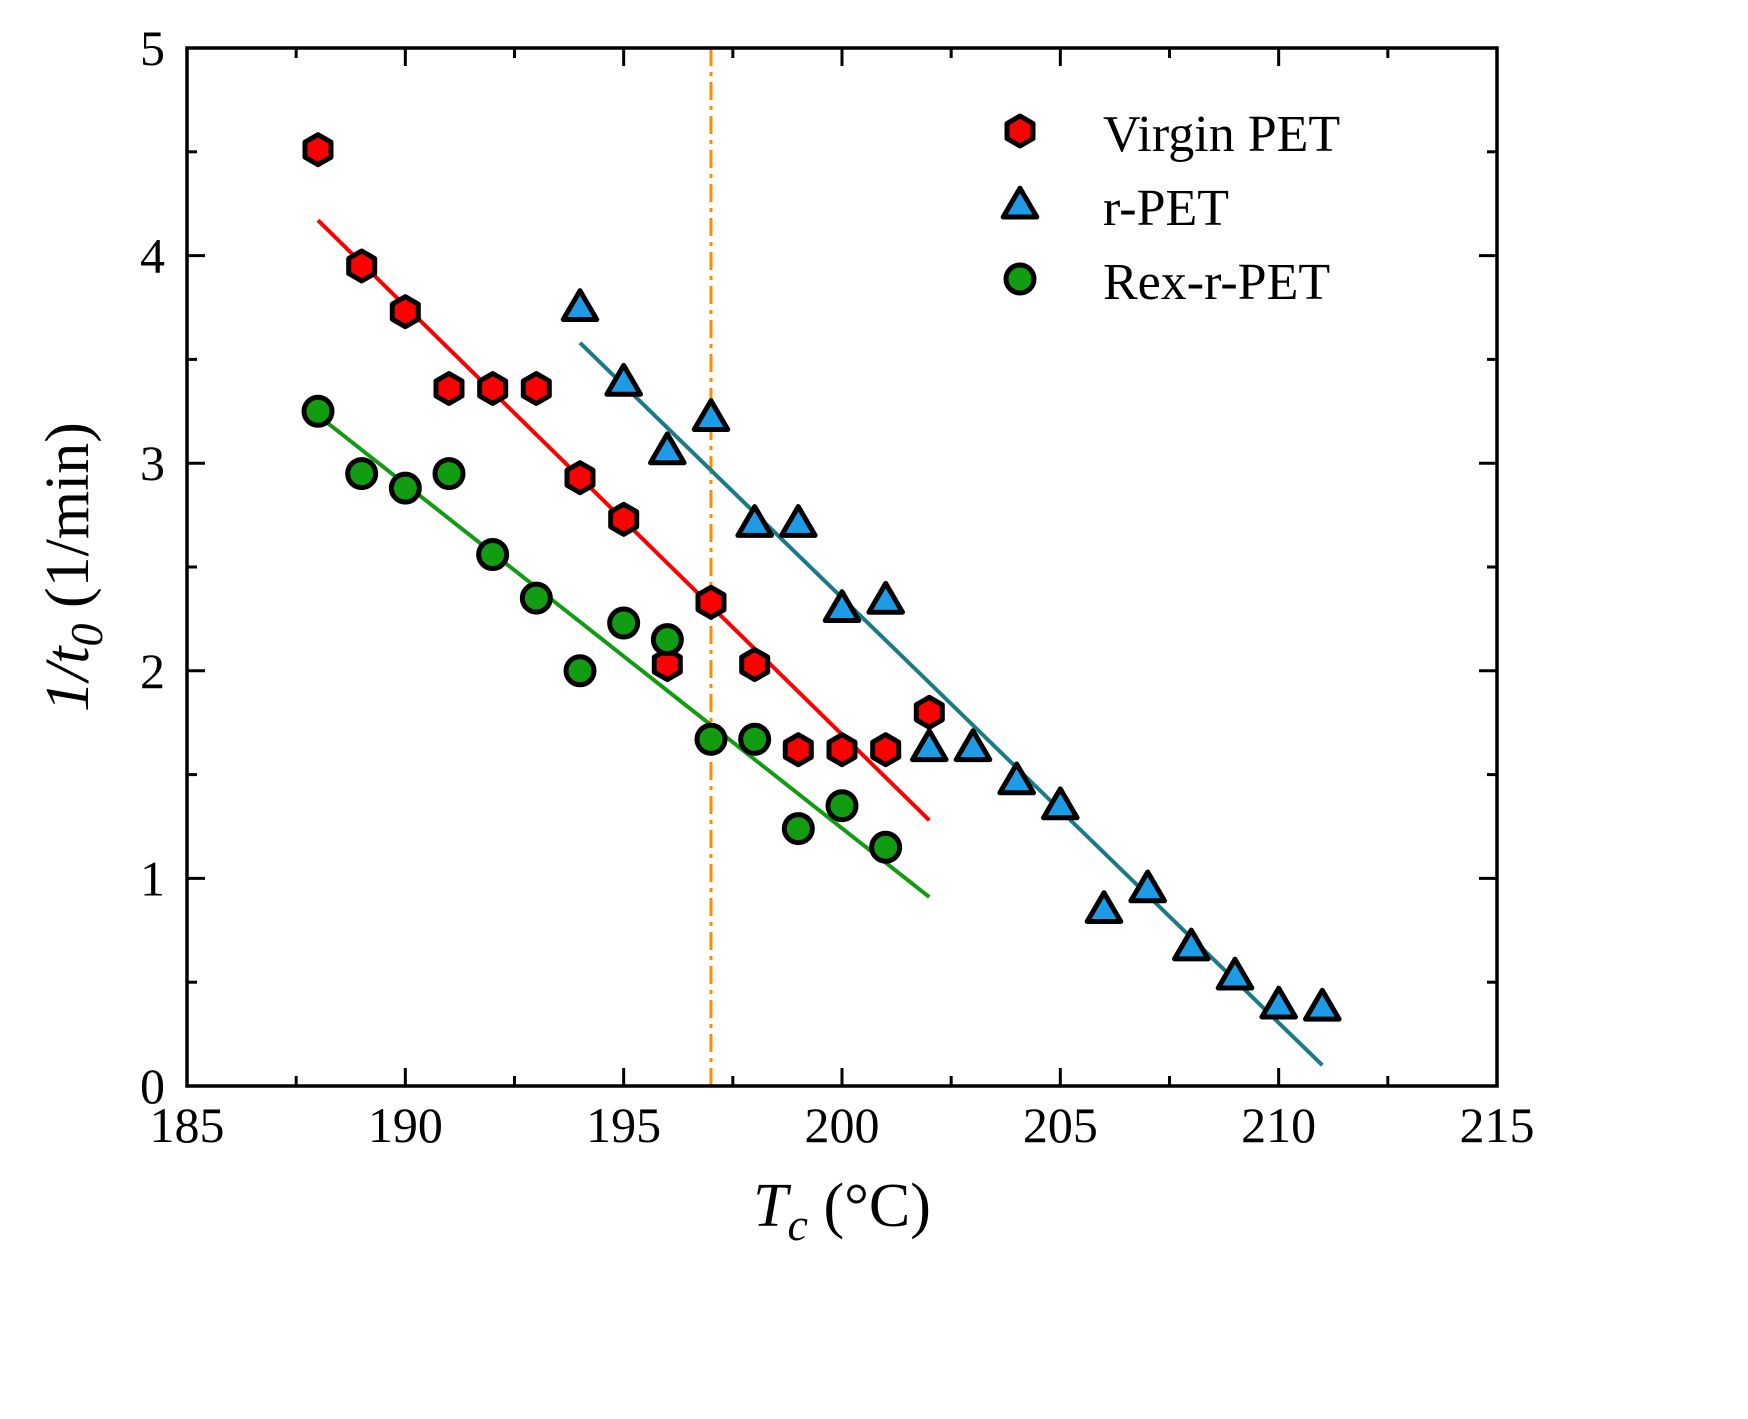 This screenshot has width=1748, height=1419. I want to click on y-axis-title-sub: 0, so click(86, 635).